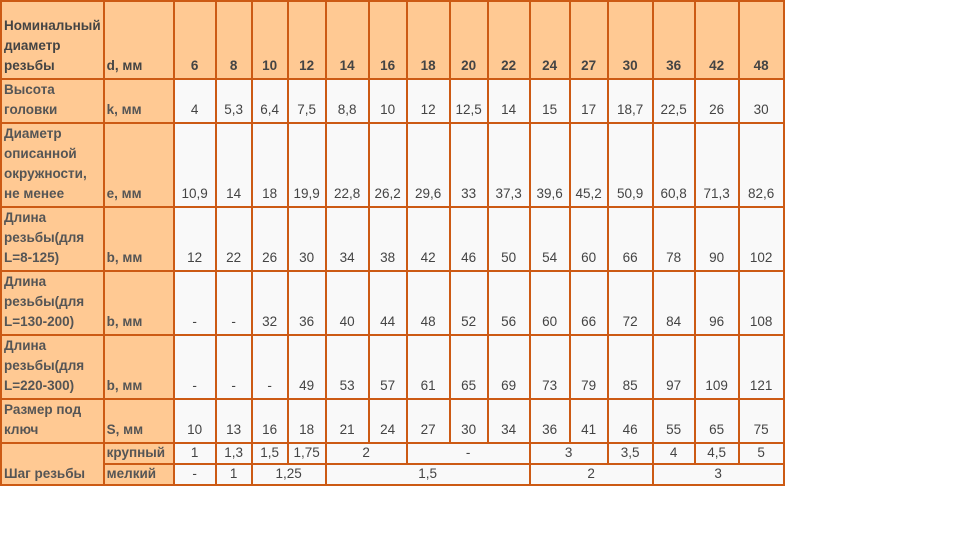  Describe the element at coordinates (673, 165) in the screenshot. I see `table-cell: 60,8` at that location.